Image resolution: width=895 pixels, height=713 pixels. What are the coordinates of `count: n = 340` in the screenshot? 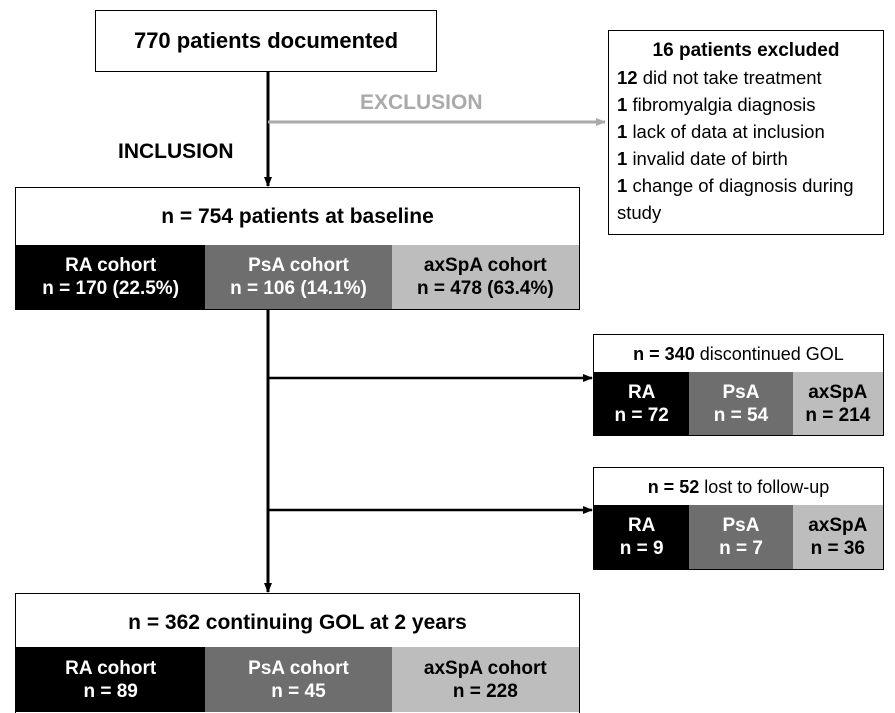 It's located at (664, 353).